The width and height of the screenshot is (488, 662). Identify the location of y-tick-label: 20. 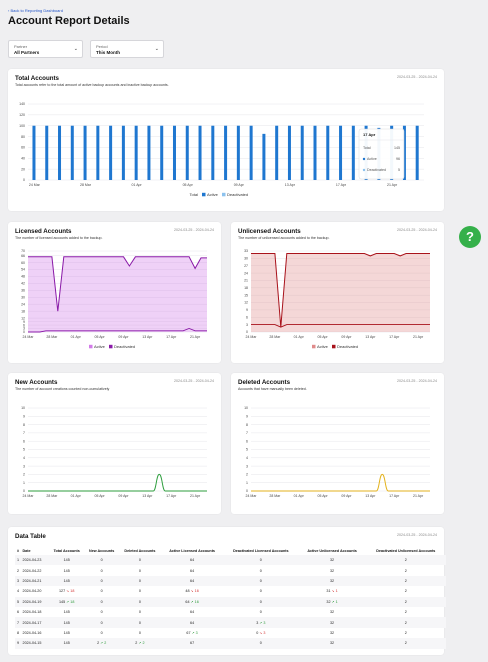
(23, 169).